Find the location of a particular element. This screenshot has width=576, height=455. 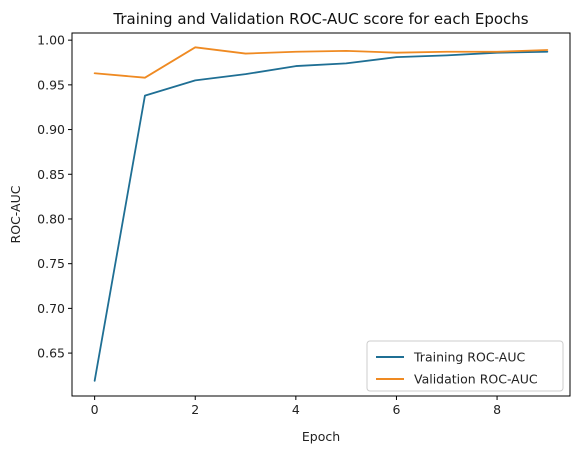

y-axis-label: ROC-AUC is located at coordinates (15, 214).